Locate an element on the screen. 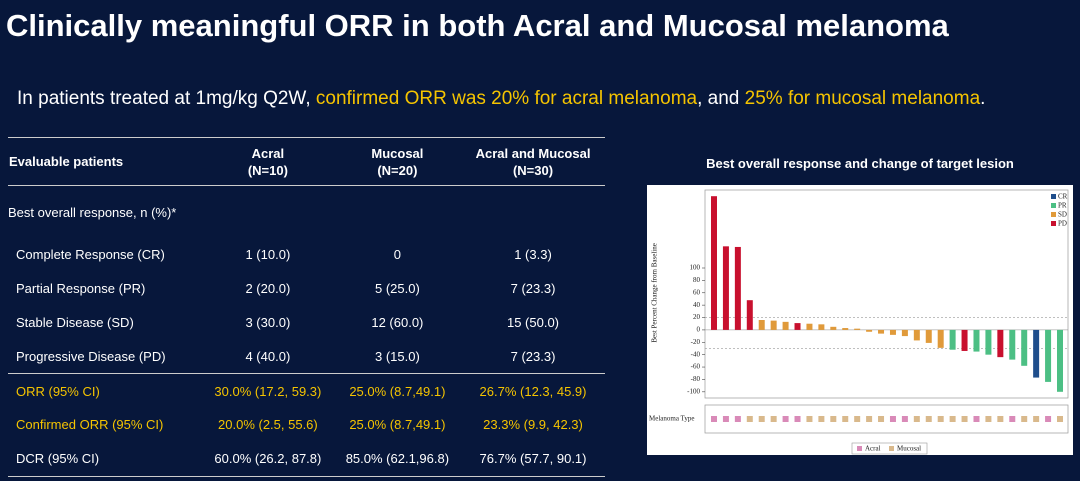  subtitle-text: . is located at coordinates (983, 98).